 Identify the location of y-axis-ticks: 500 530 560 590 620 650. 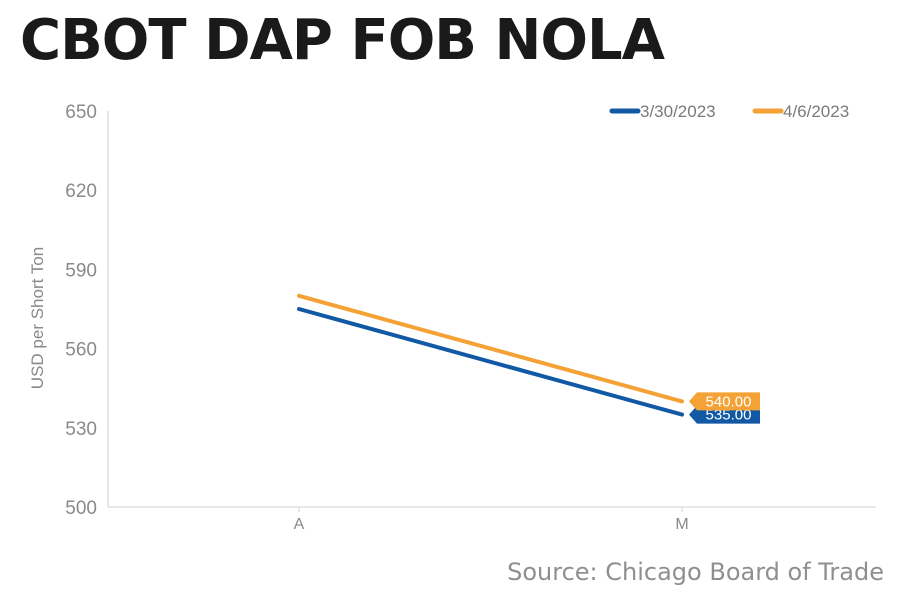
(81, 310).